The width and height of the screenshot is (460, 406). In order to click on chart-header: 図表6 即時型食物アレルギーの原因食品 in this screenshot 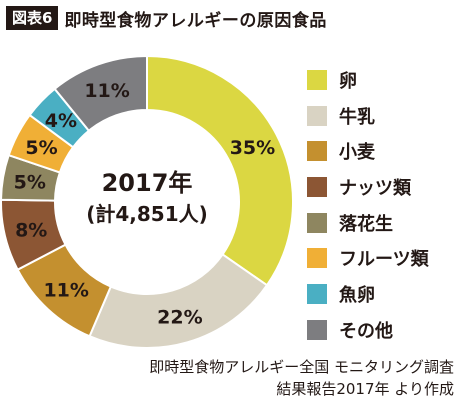, I will do `click(166, 18)`.